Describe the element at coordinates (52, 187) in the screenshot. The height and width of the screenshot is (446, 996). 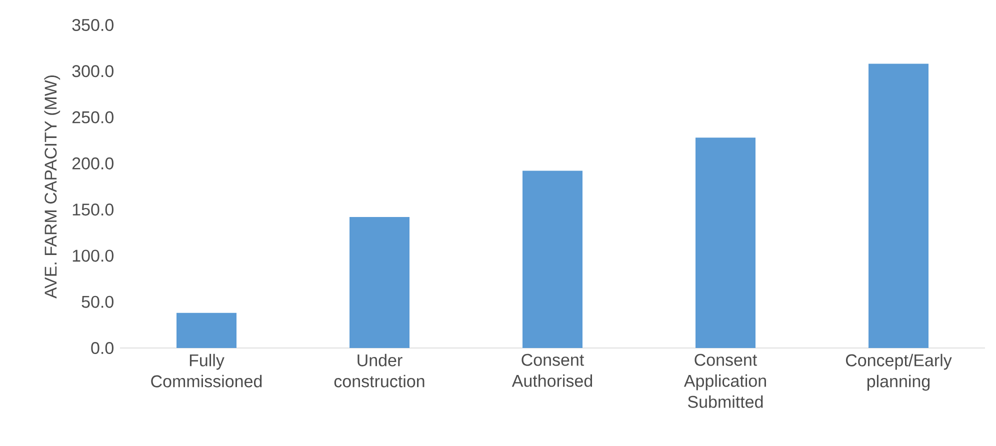
I see `y-axis-title: AVE. FARM CAPACITY (MW)` at that location.